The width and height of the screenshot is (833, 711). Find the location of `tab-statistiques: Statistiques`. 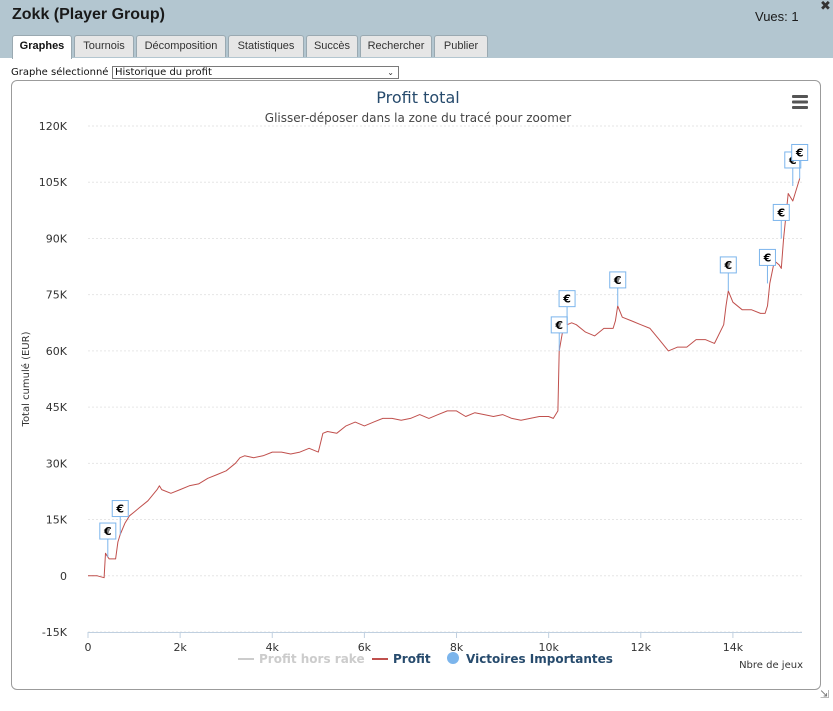

tab-statistiques: Statistiques is located at coordinates (266, 46).